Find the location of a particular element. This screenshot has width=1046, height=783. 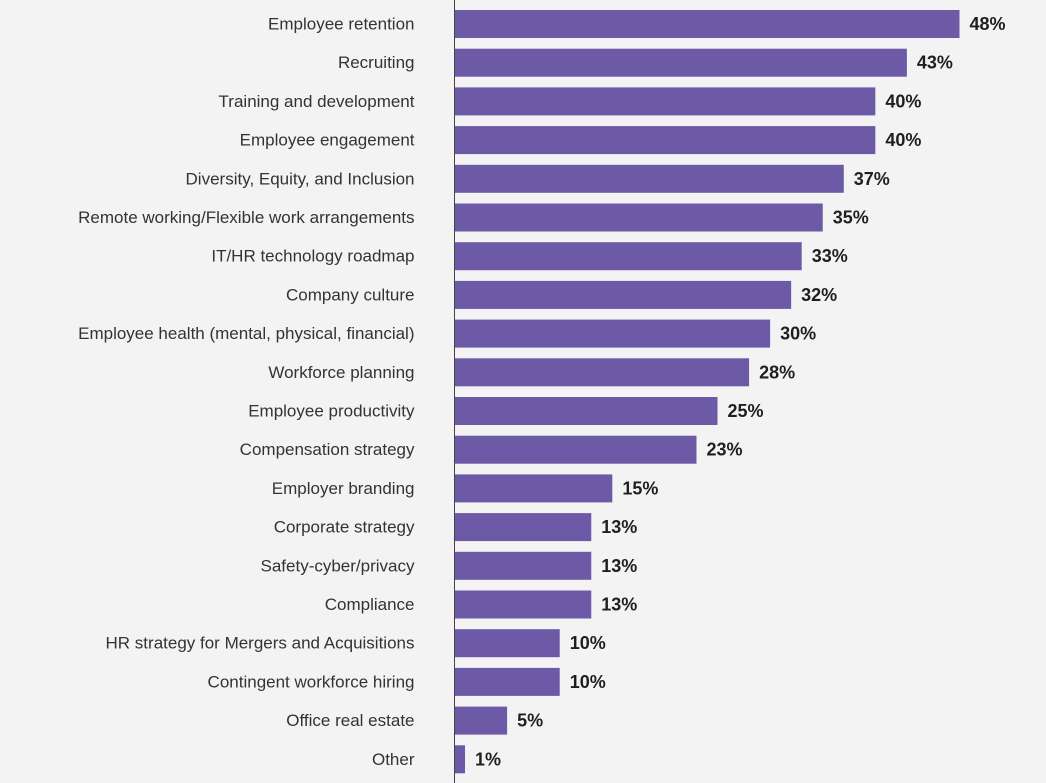

category-label: Office real estate is located at coordinates (350, 720).